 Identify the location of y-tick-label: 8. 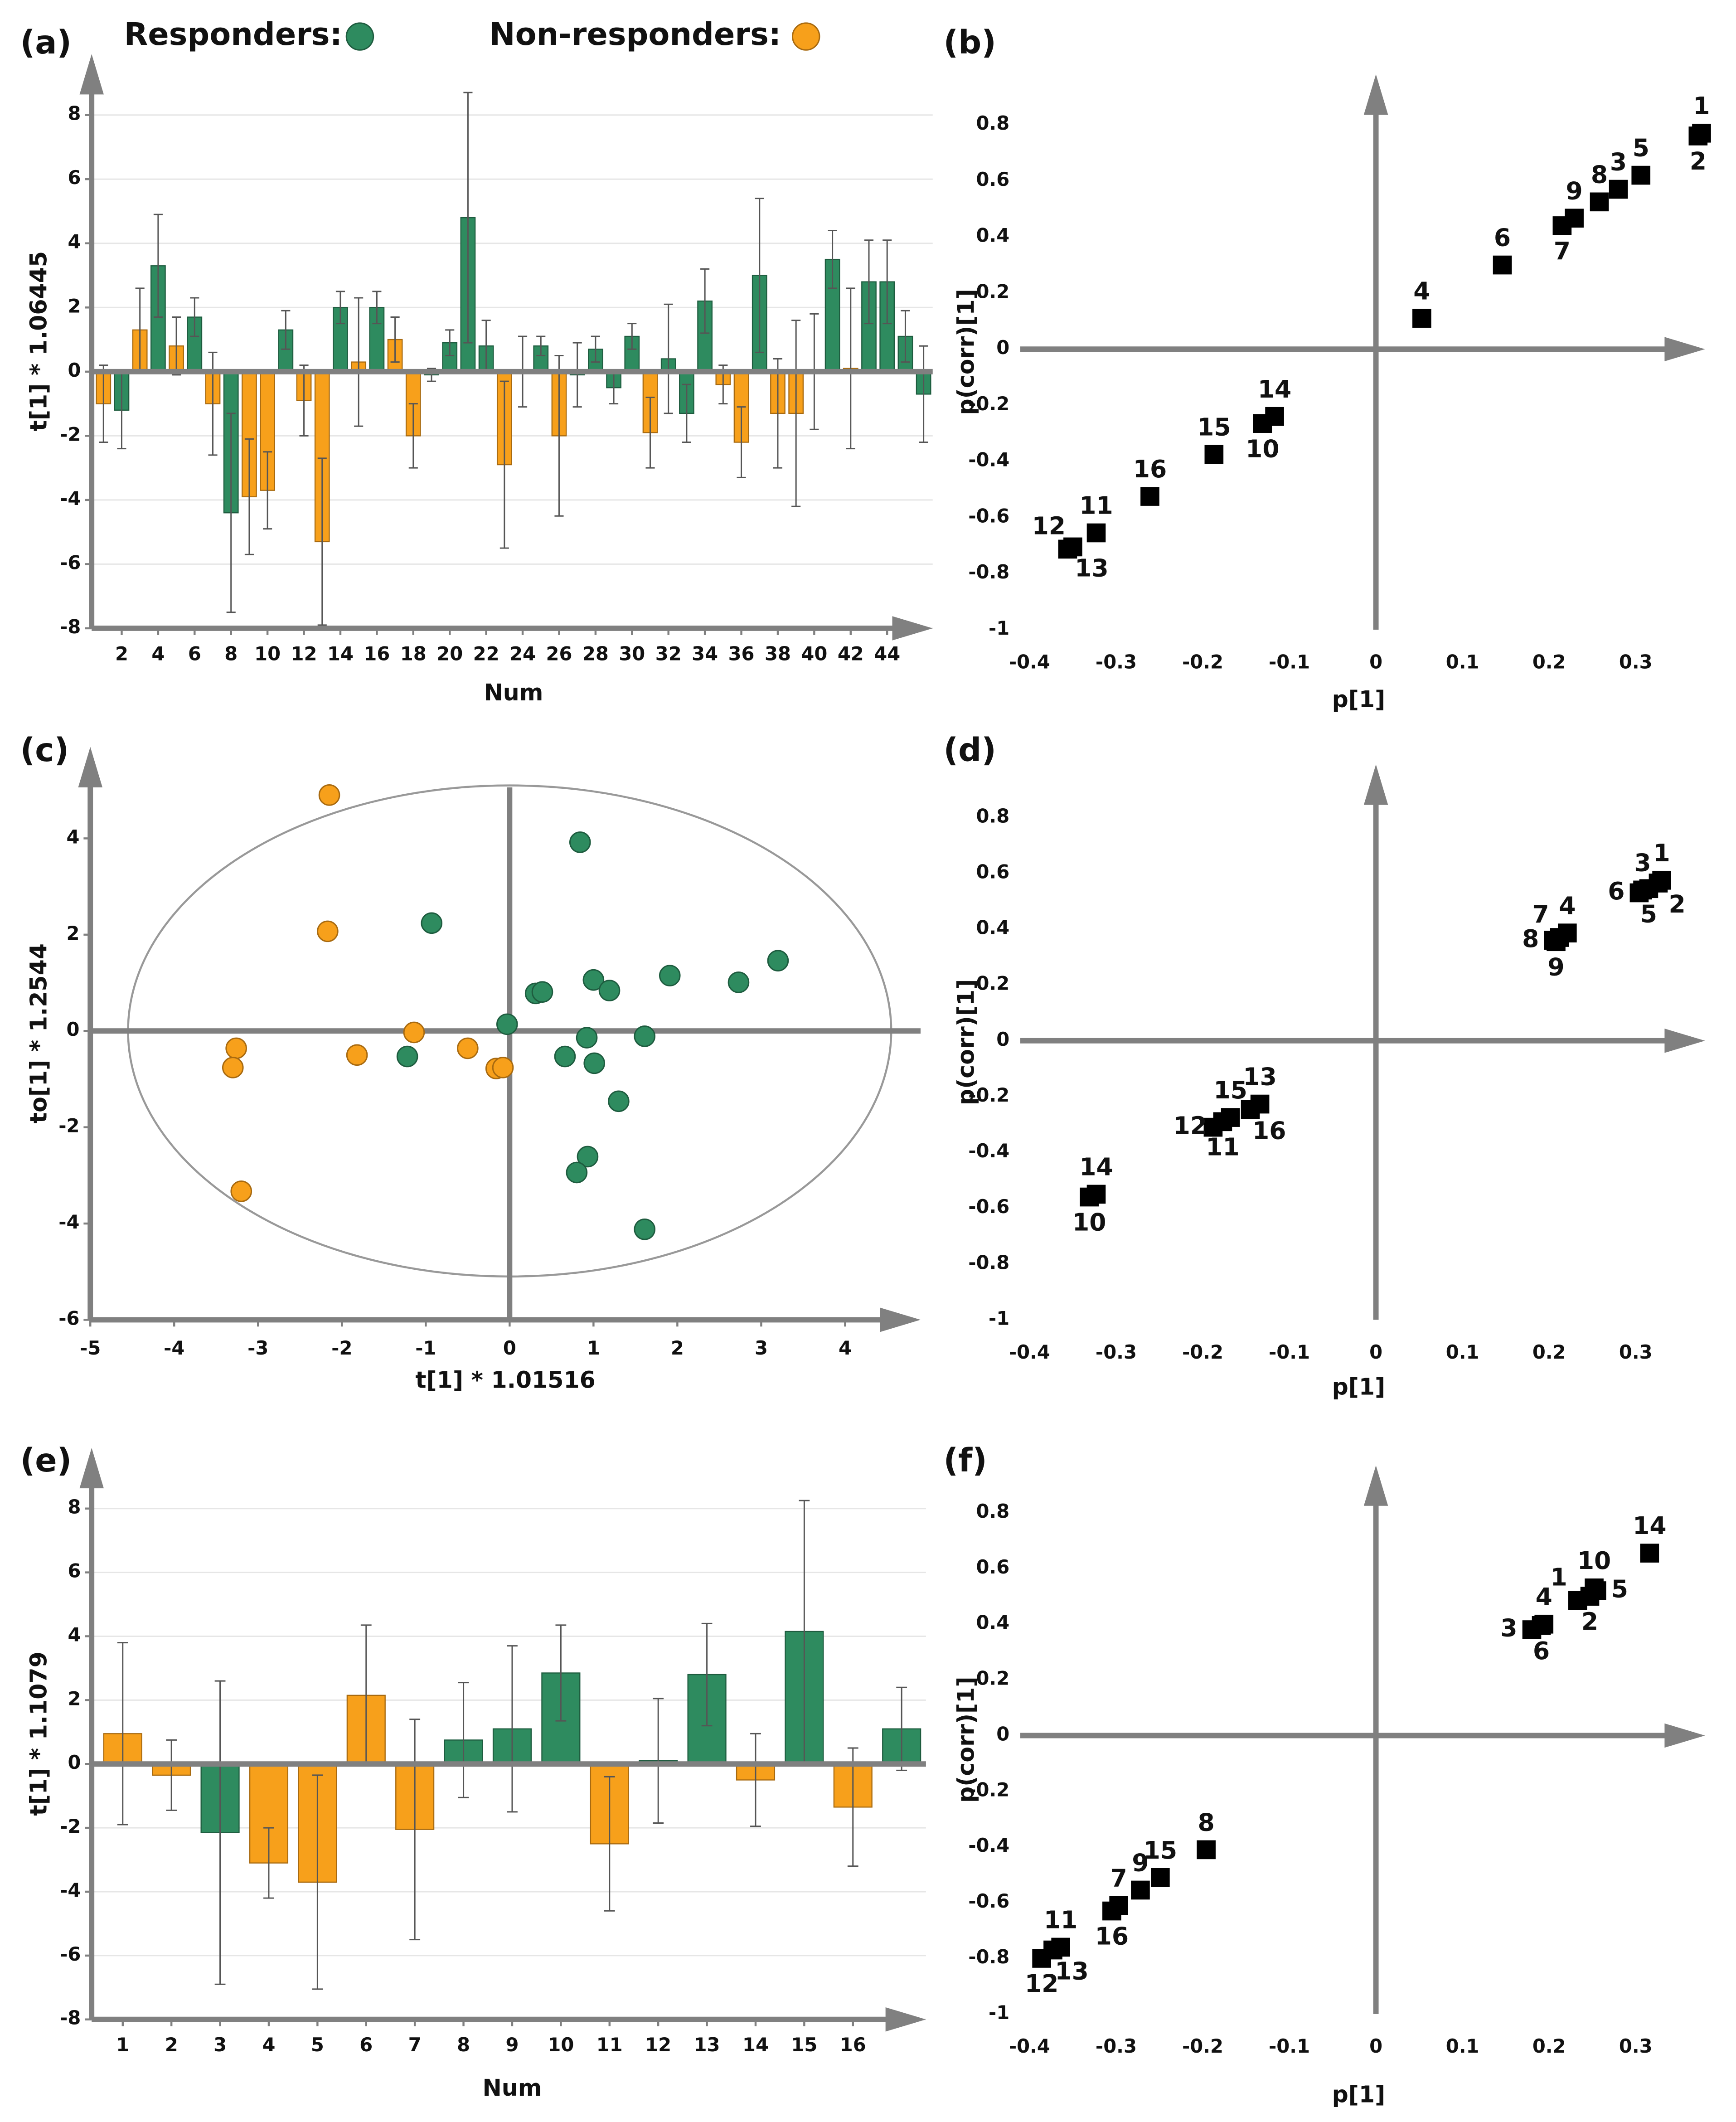
(74, 1507).